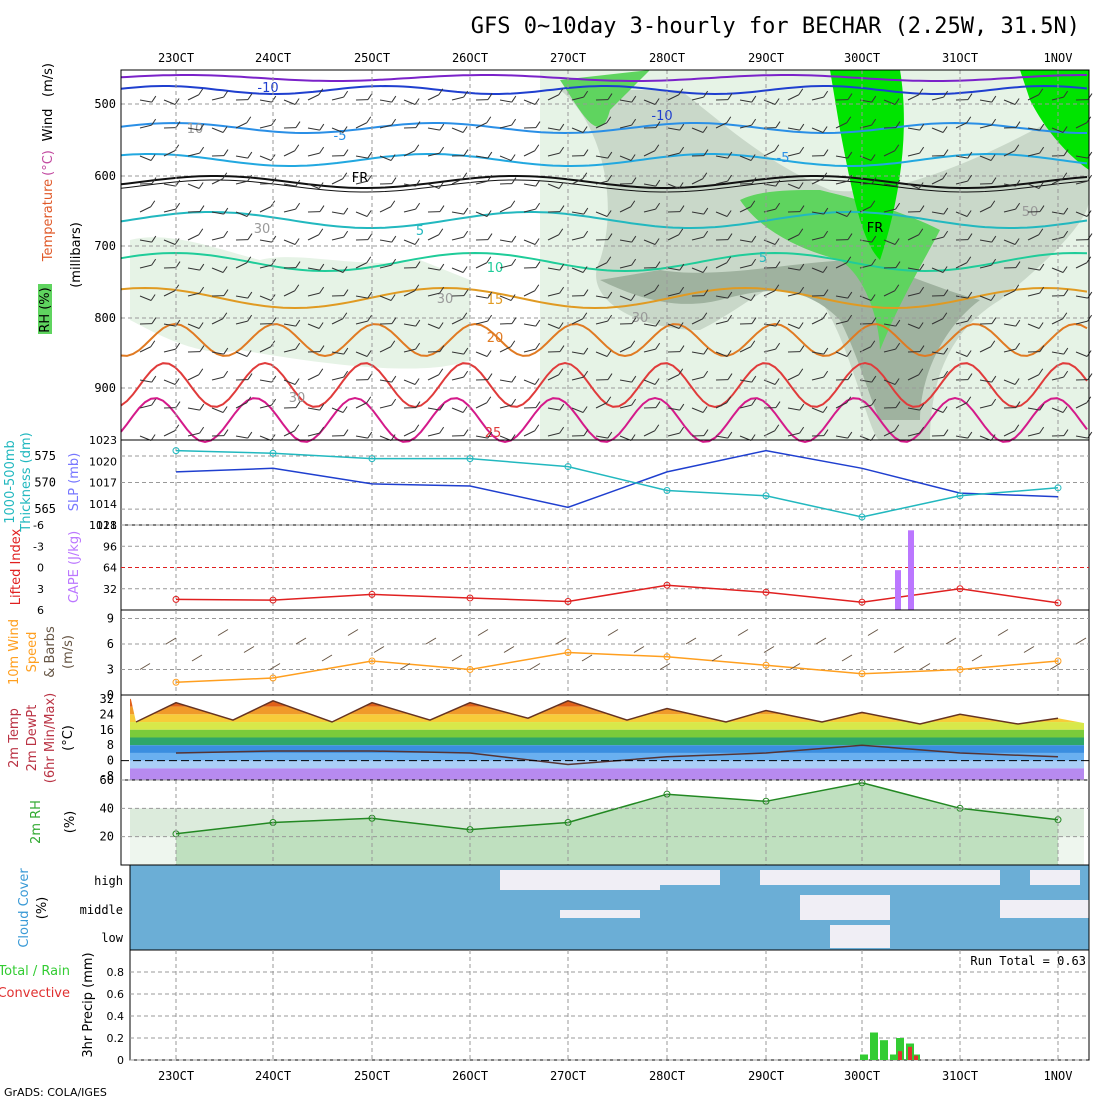 The width and height of the screenshot is (1100, 1100). I want to click on bottom-date-label: 27OCT, so click(568, 1076).